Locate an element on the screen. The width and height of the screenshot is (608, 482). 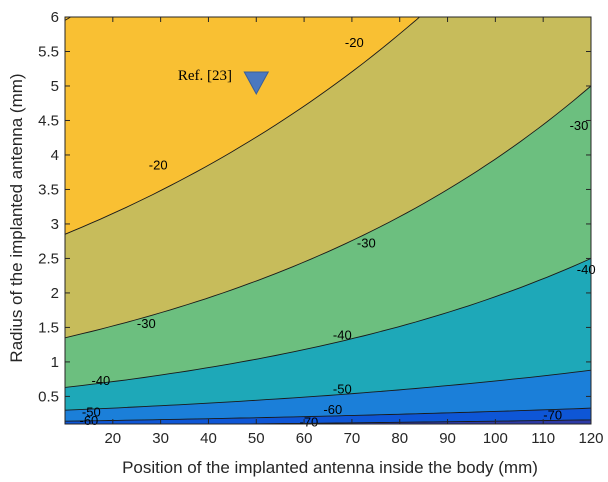
x-tick-label: 70 is located at coordinates (352, 438).